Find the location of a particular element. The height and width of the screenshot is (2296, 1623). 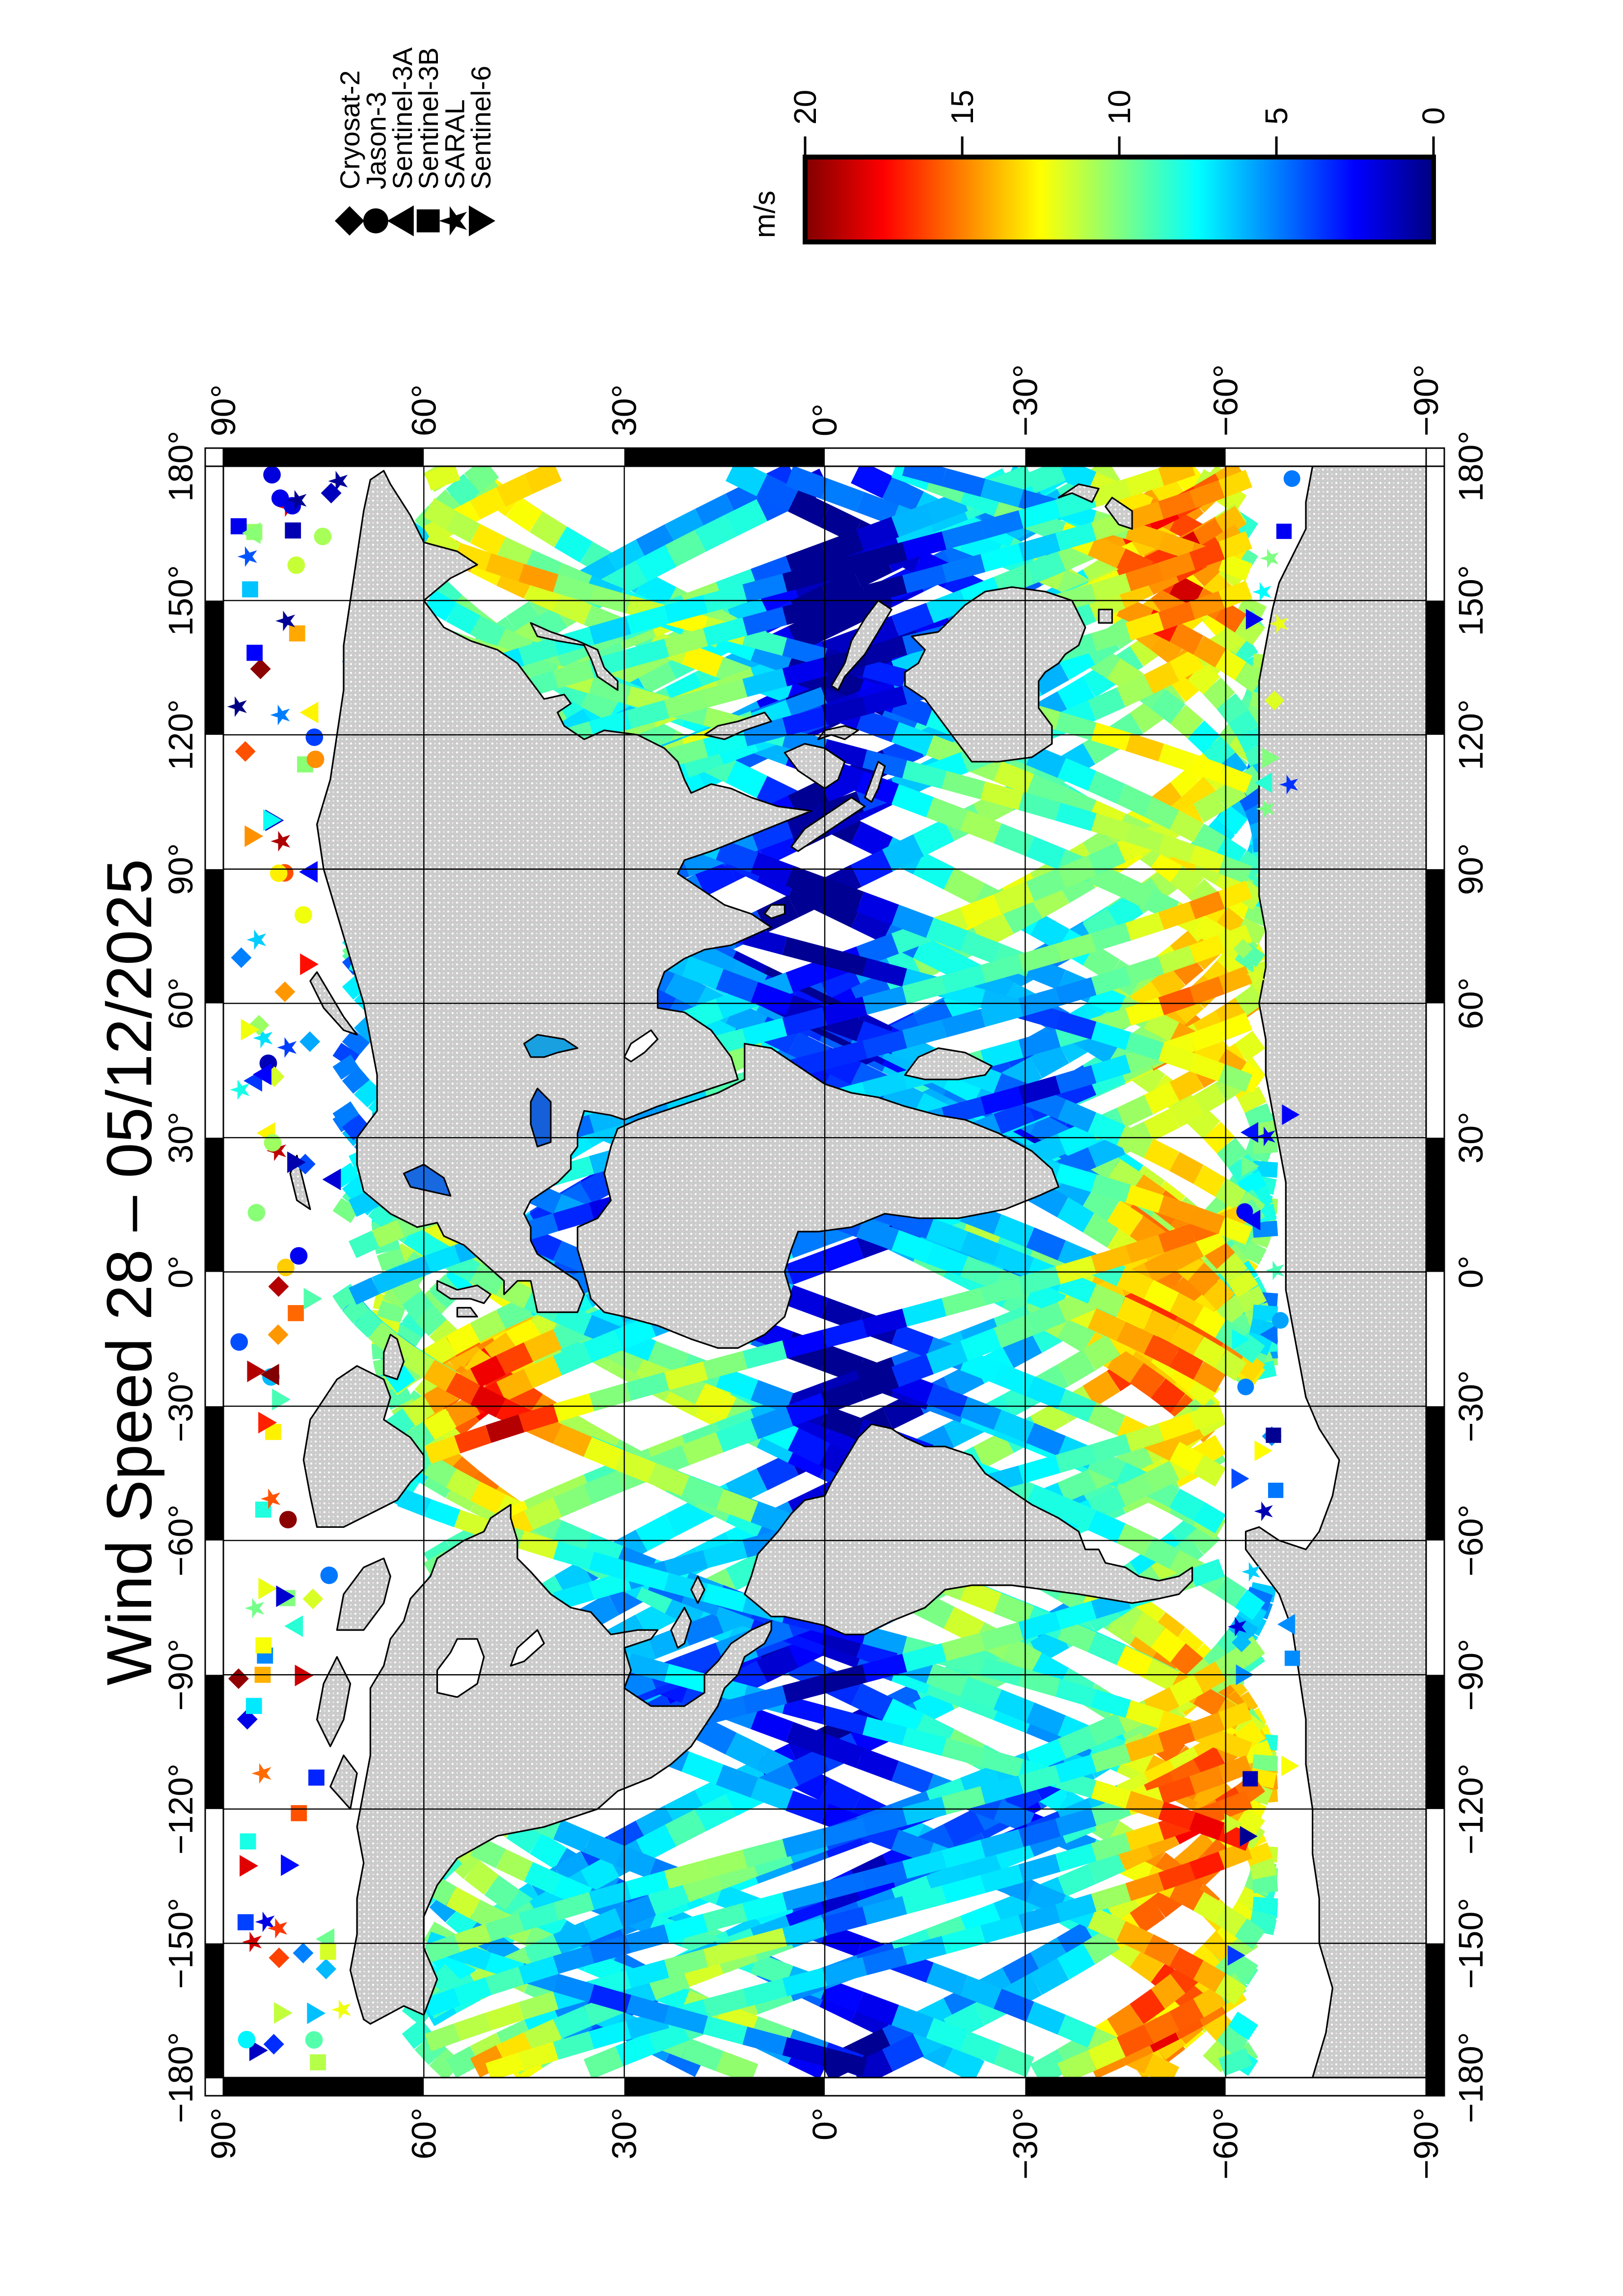

lon-label-bottom--150: −150° is located at coordinates (1471, 1943).